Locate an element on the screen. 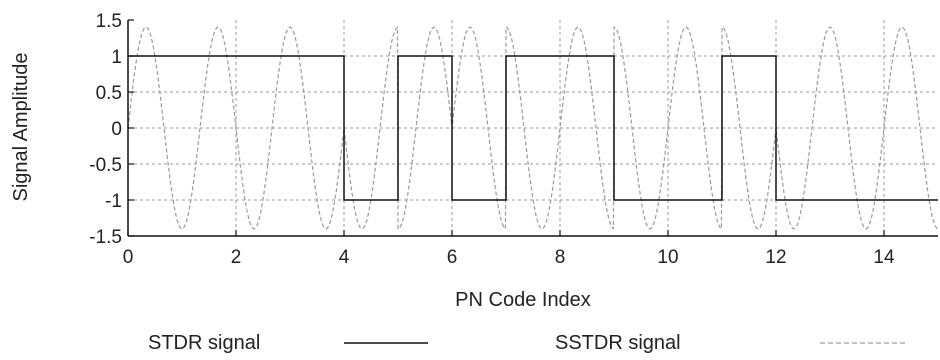 This screenshot has width=940, height=360. y-tick-label: 0.5 is located at coordinates (109, 93).